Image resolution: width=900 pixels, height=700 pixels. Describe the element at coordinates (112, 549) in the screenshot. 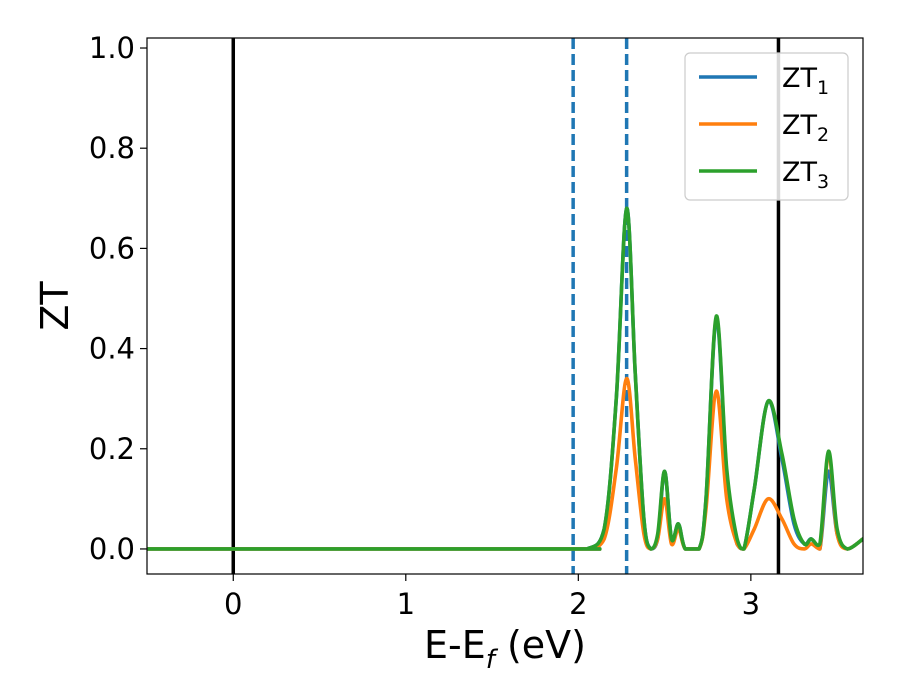

I see `y-tick-label: 0.0` at that location.